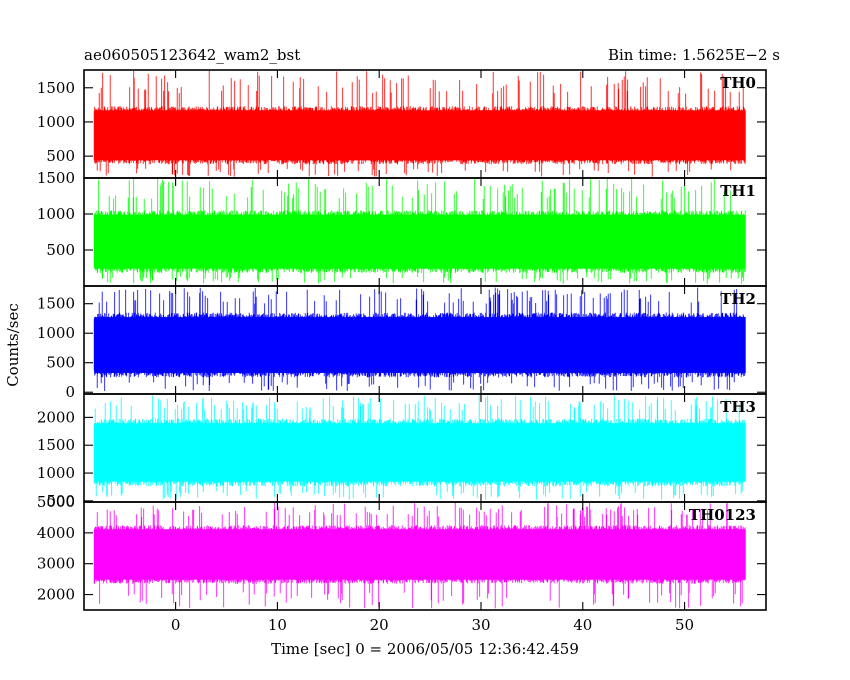 This screenshot has width=850, height=680. I want to click on y-tick-label: 3000, so click(56, 564).